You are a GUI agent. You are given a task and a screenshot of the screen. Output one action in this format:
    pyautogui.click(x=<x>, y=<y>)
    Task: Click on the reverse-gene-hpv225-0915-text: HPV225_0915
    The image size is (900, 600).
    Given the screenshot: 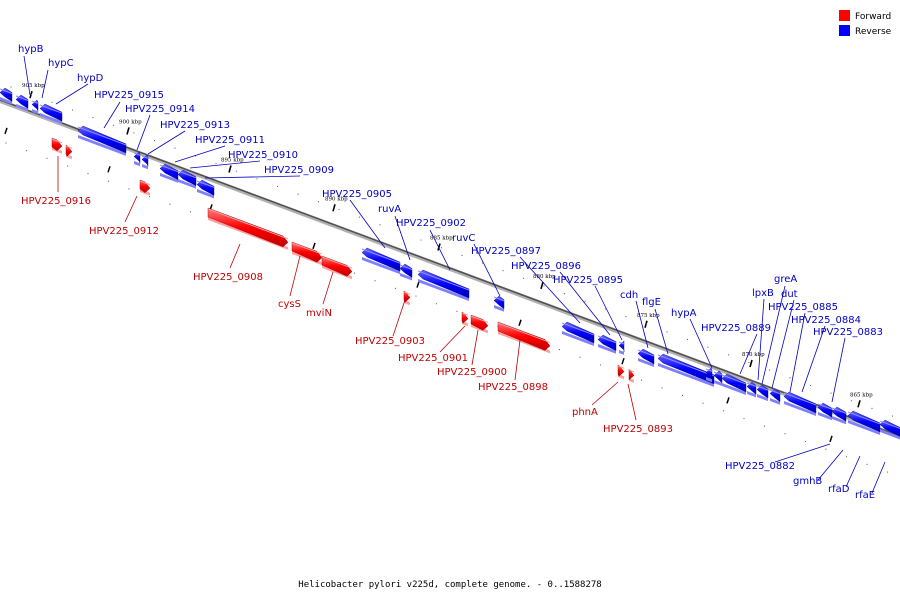 What is the action you would take?
    pyautogui.click(x=129, y=95)
    